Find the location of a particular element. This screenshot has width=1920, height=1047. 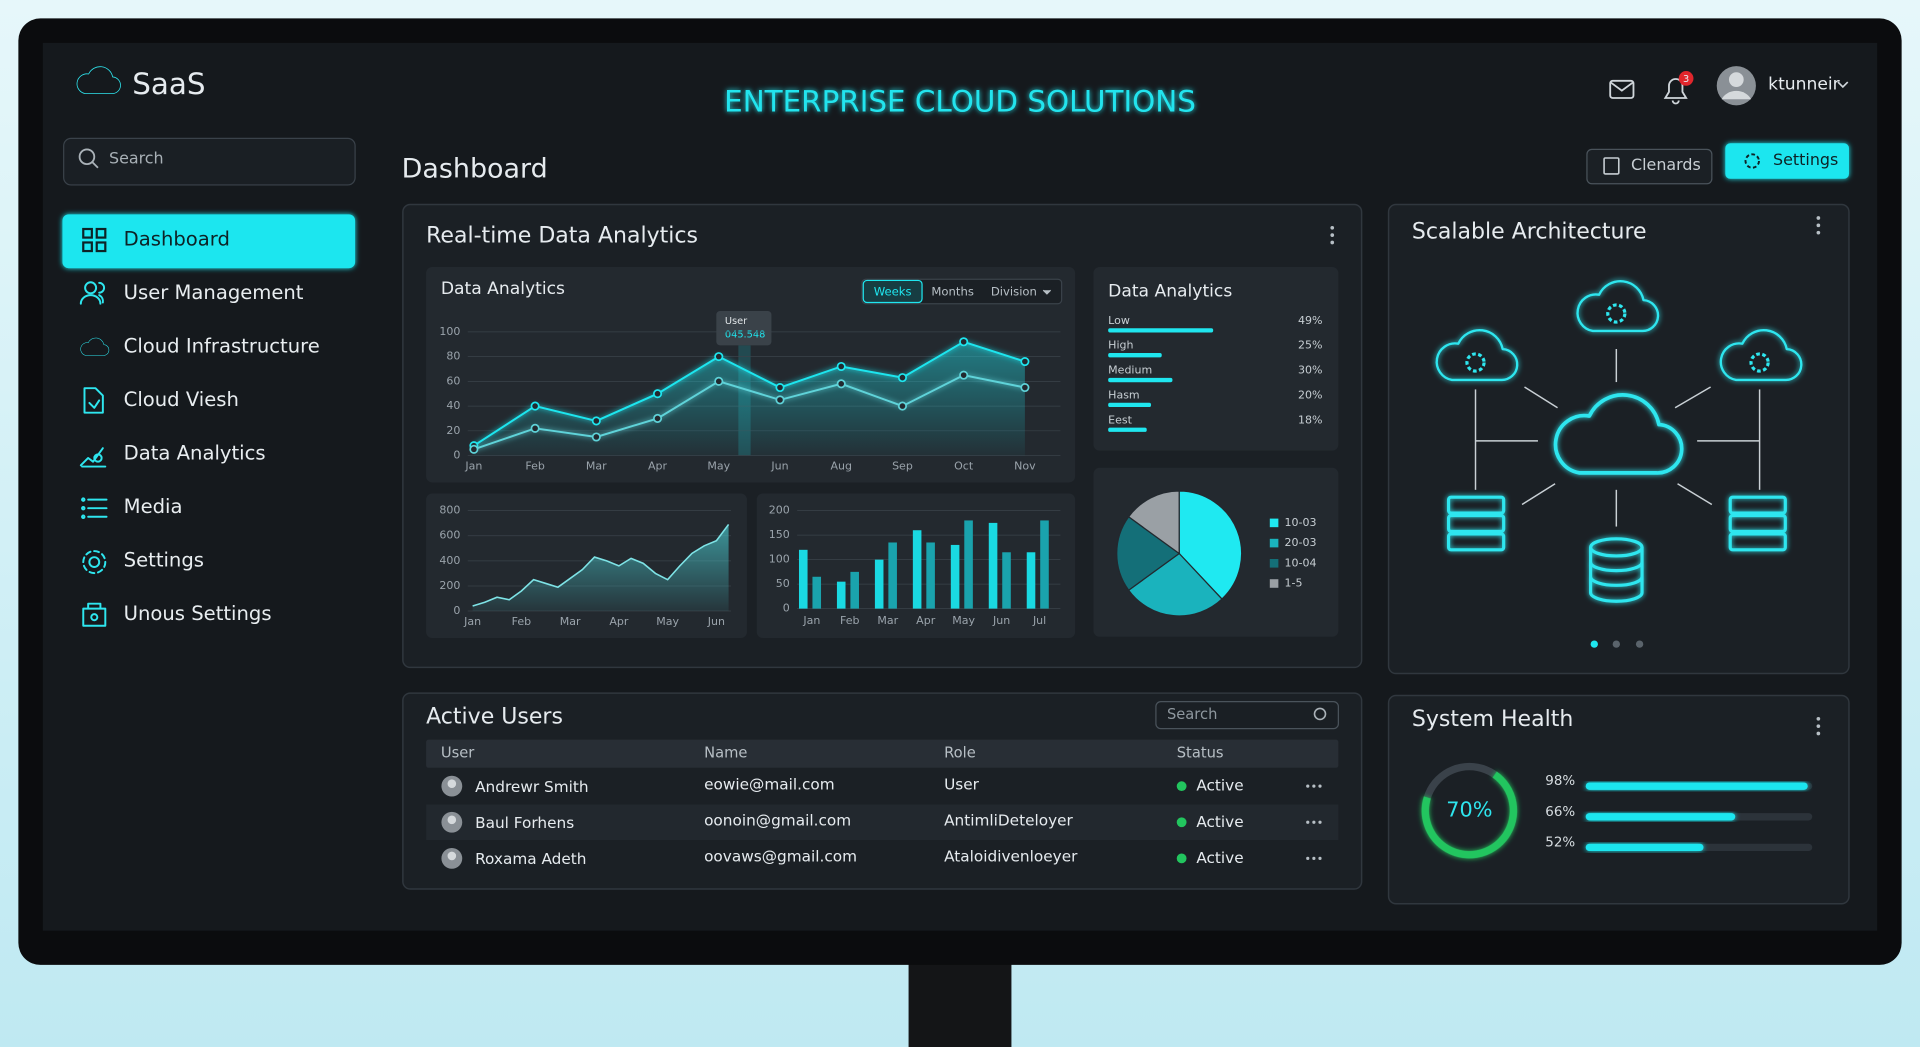

icon-unous-settings is located at coordinates (94, 614).